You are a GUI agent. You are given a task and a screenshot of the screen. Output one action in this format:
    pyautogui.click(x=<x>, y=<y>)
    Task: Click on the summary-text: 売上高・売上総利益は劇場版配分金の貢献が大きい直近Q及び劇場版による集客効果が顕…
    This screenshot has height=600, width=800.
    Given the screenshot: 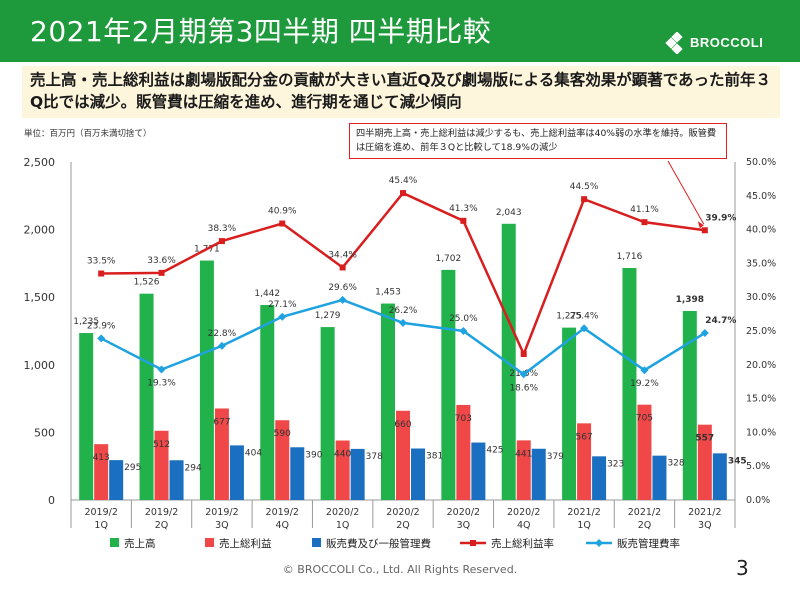 What is the action you would take?
    pyautogui.click(x=401, y=91)
    